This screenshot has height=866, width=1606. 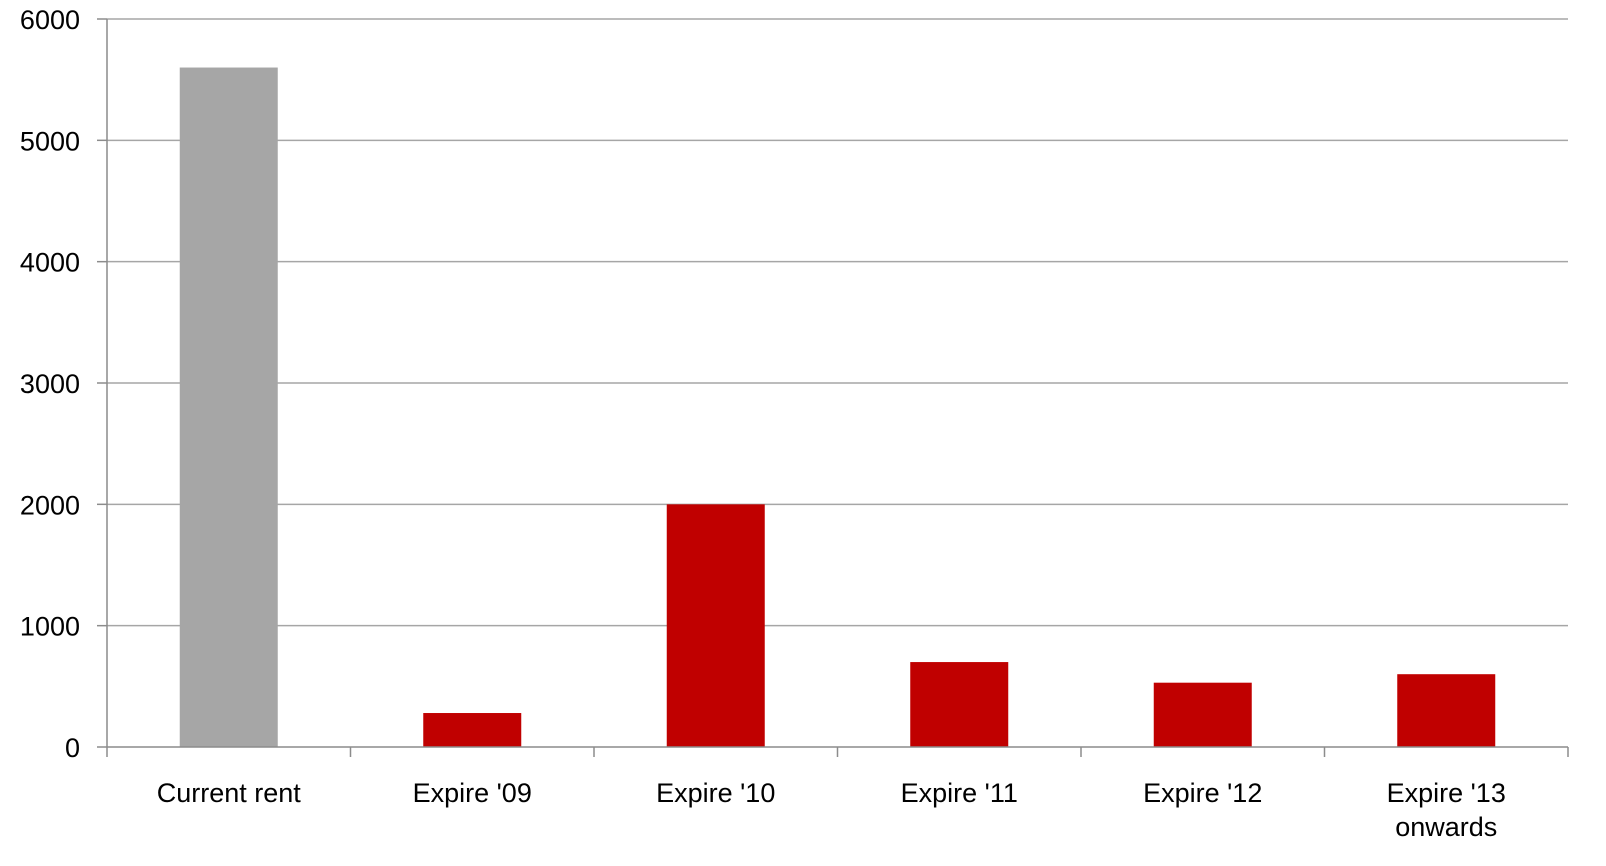 What do you see at coordinates (50, 627) in the screenshot?
I see `y-tick-label: 1000` at bounding box center [50, 627].